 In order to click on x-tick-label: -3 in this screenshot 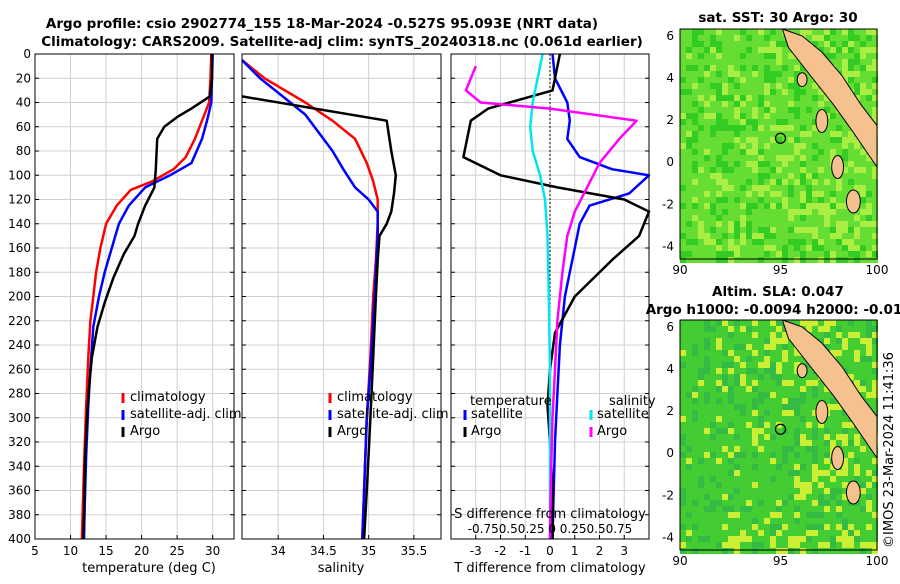, I will do `click(476, 551)`.